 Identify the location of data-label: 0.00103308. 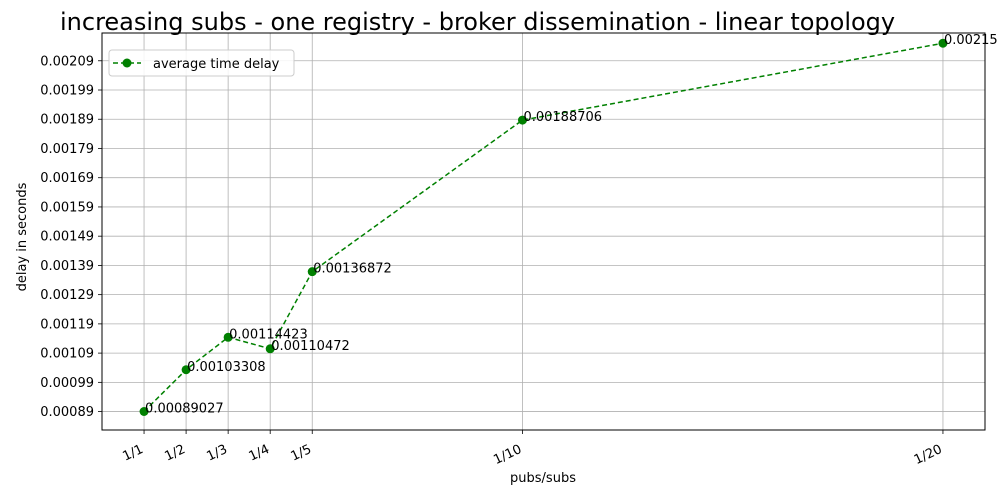
(226, 367).